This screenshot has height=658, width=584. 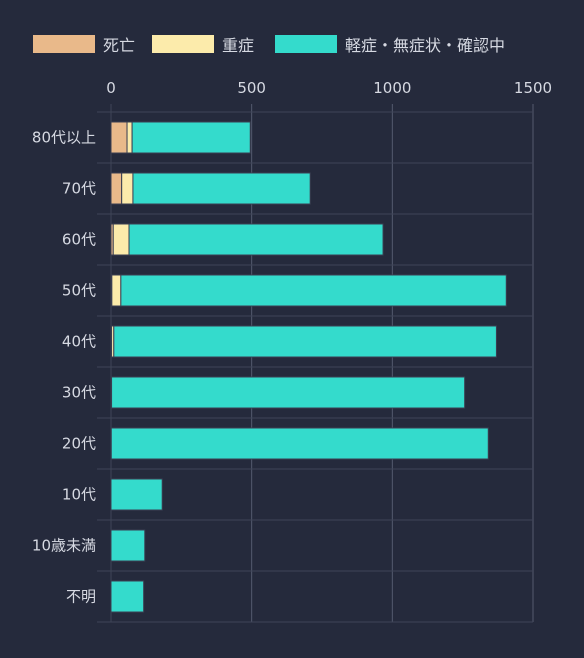 What do you see at coordinates (392, 88) in the screenshot?
I see `x-tick-label: 1000` at bounding box center [392, 88].